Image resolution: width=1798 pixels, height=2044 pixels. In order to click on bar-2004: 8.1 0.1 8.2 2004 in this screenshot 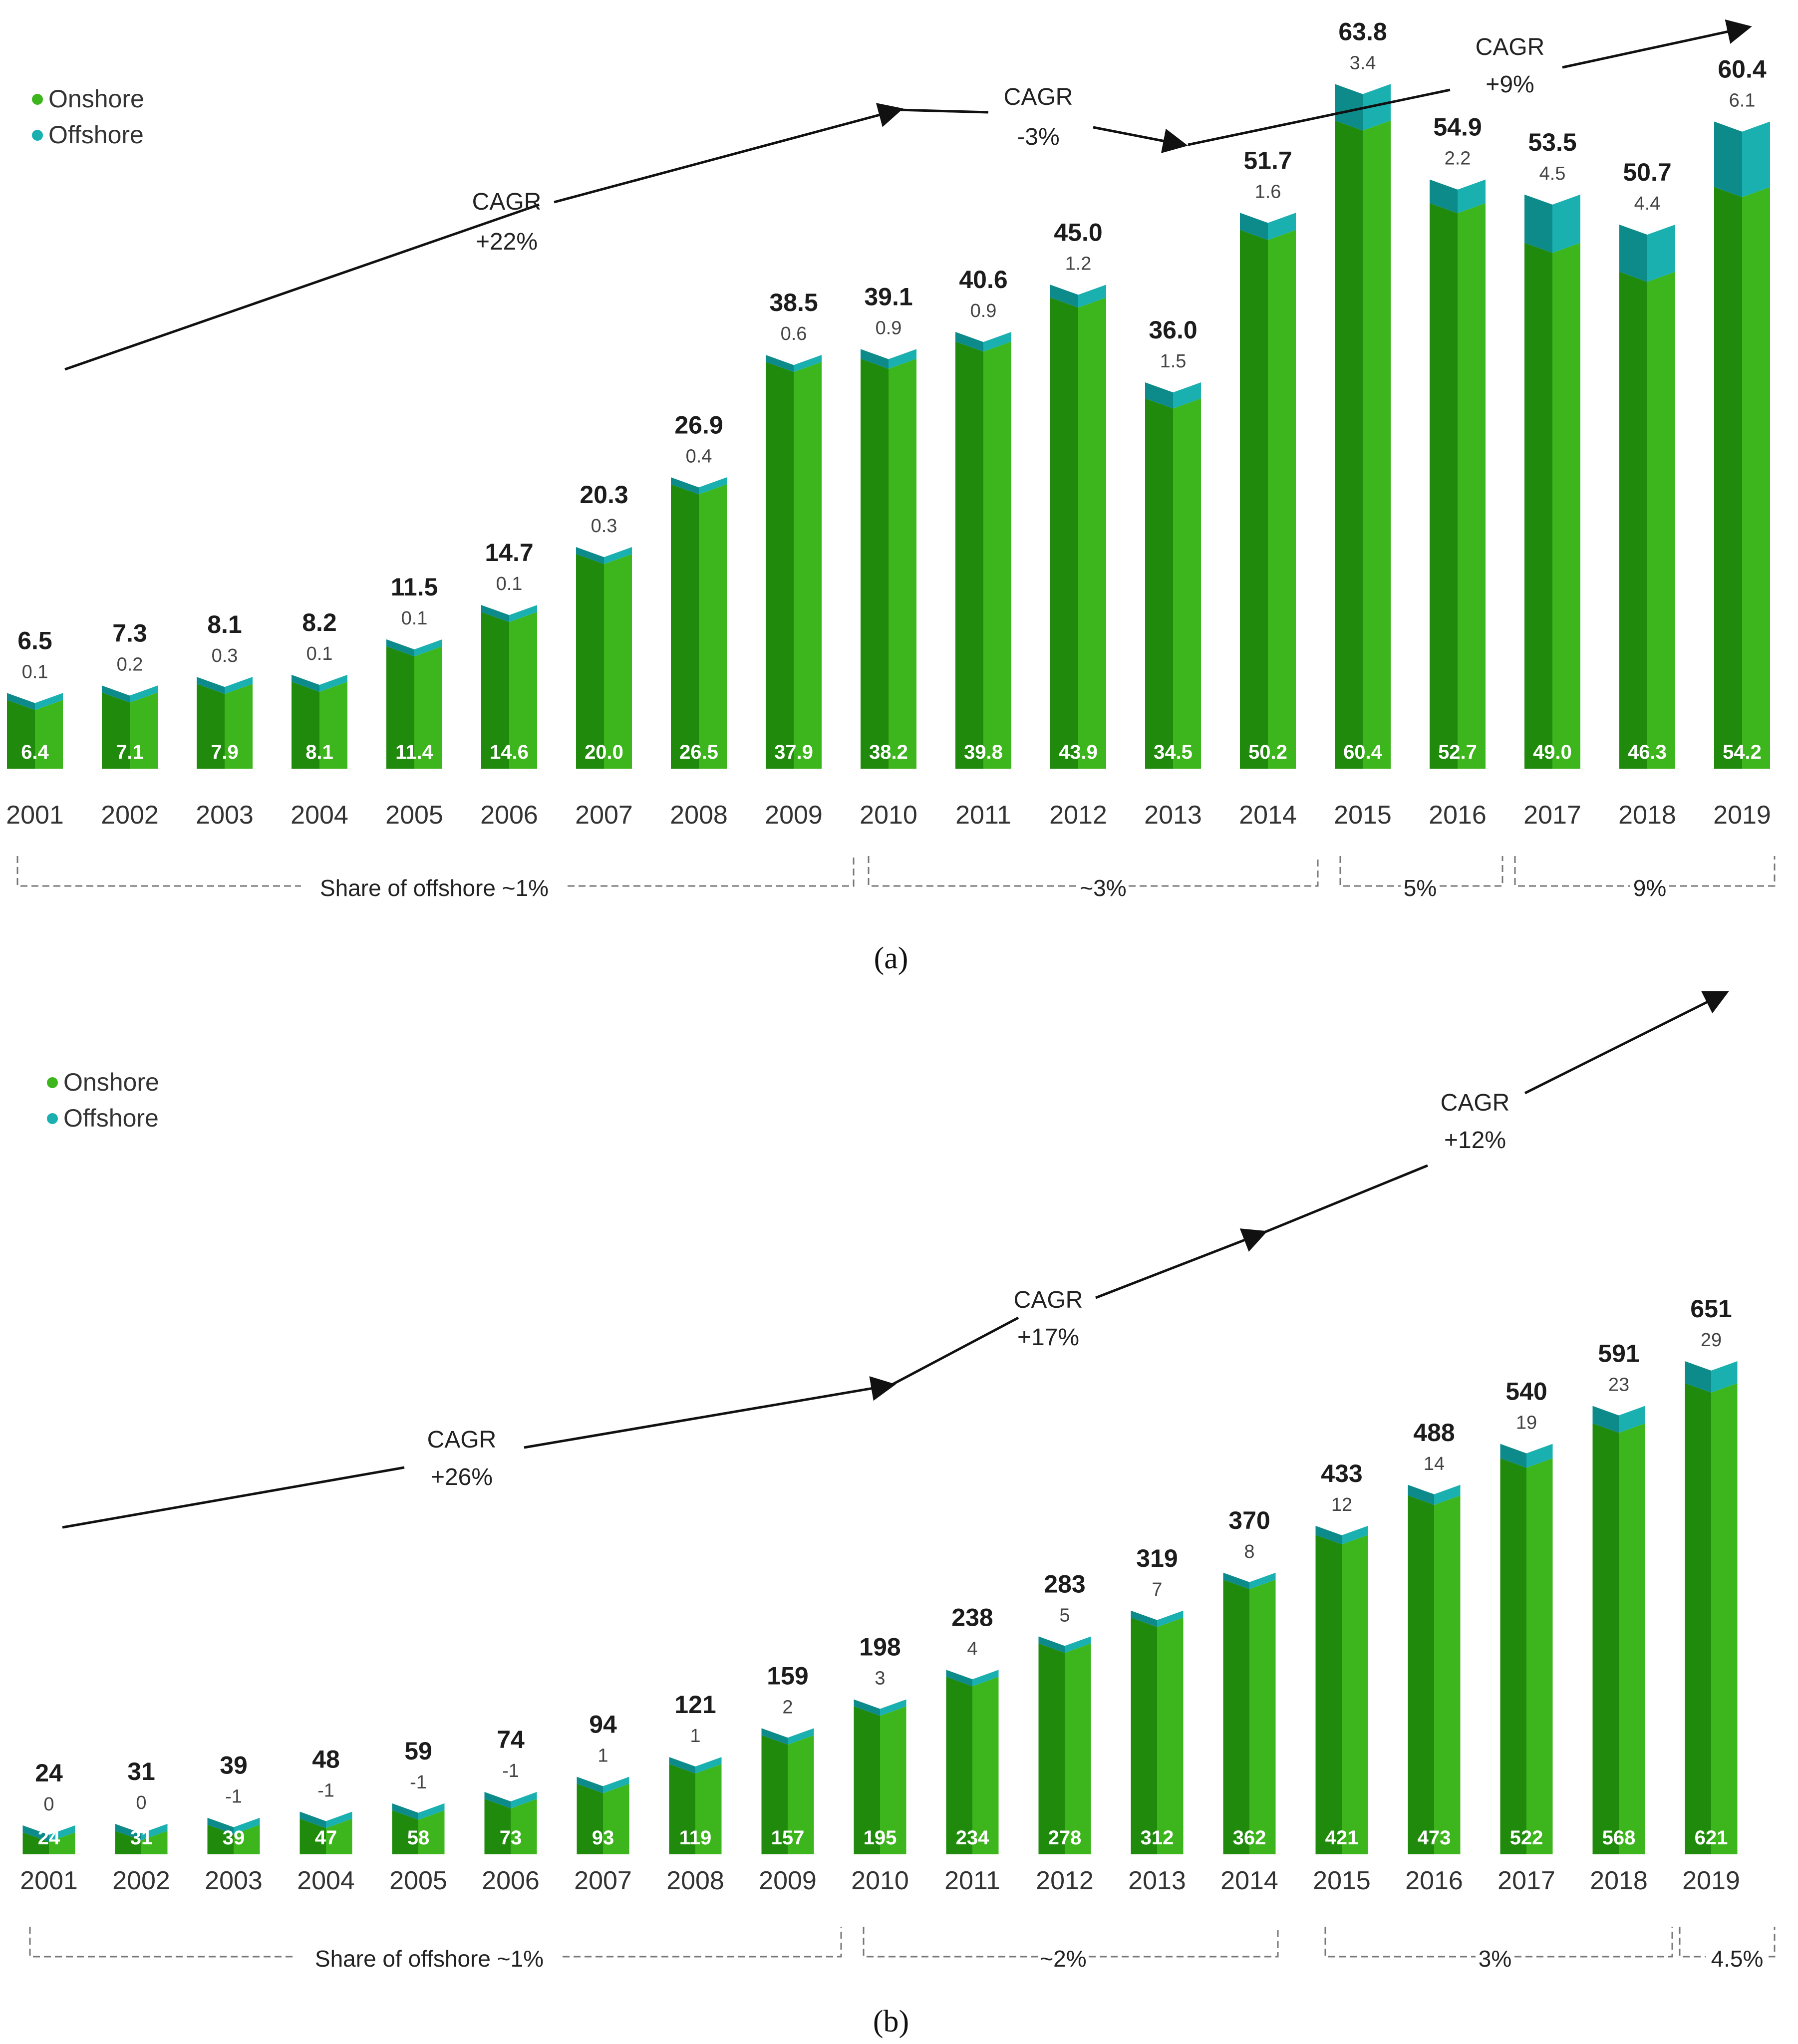, I will do `click(319, 719)`.